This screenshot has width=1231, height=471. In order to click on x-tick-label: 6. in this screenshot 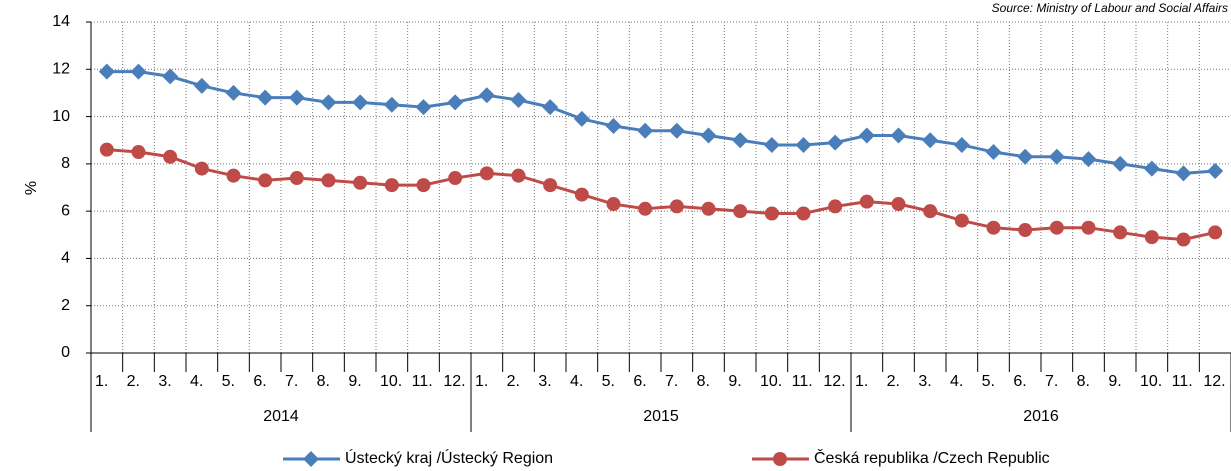, I will do `click(639, 381)`.